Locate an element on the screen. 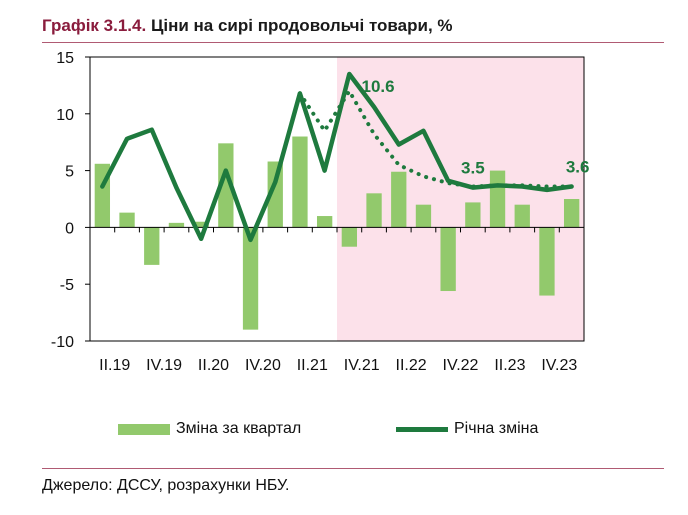  legend-line-swatch is located at coordinates (422, 429).